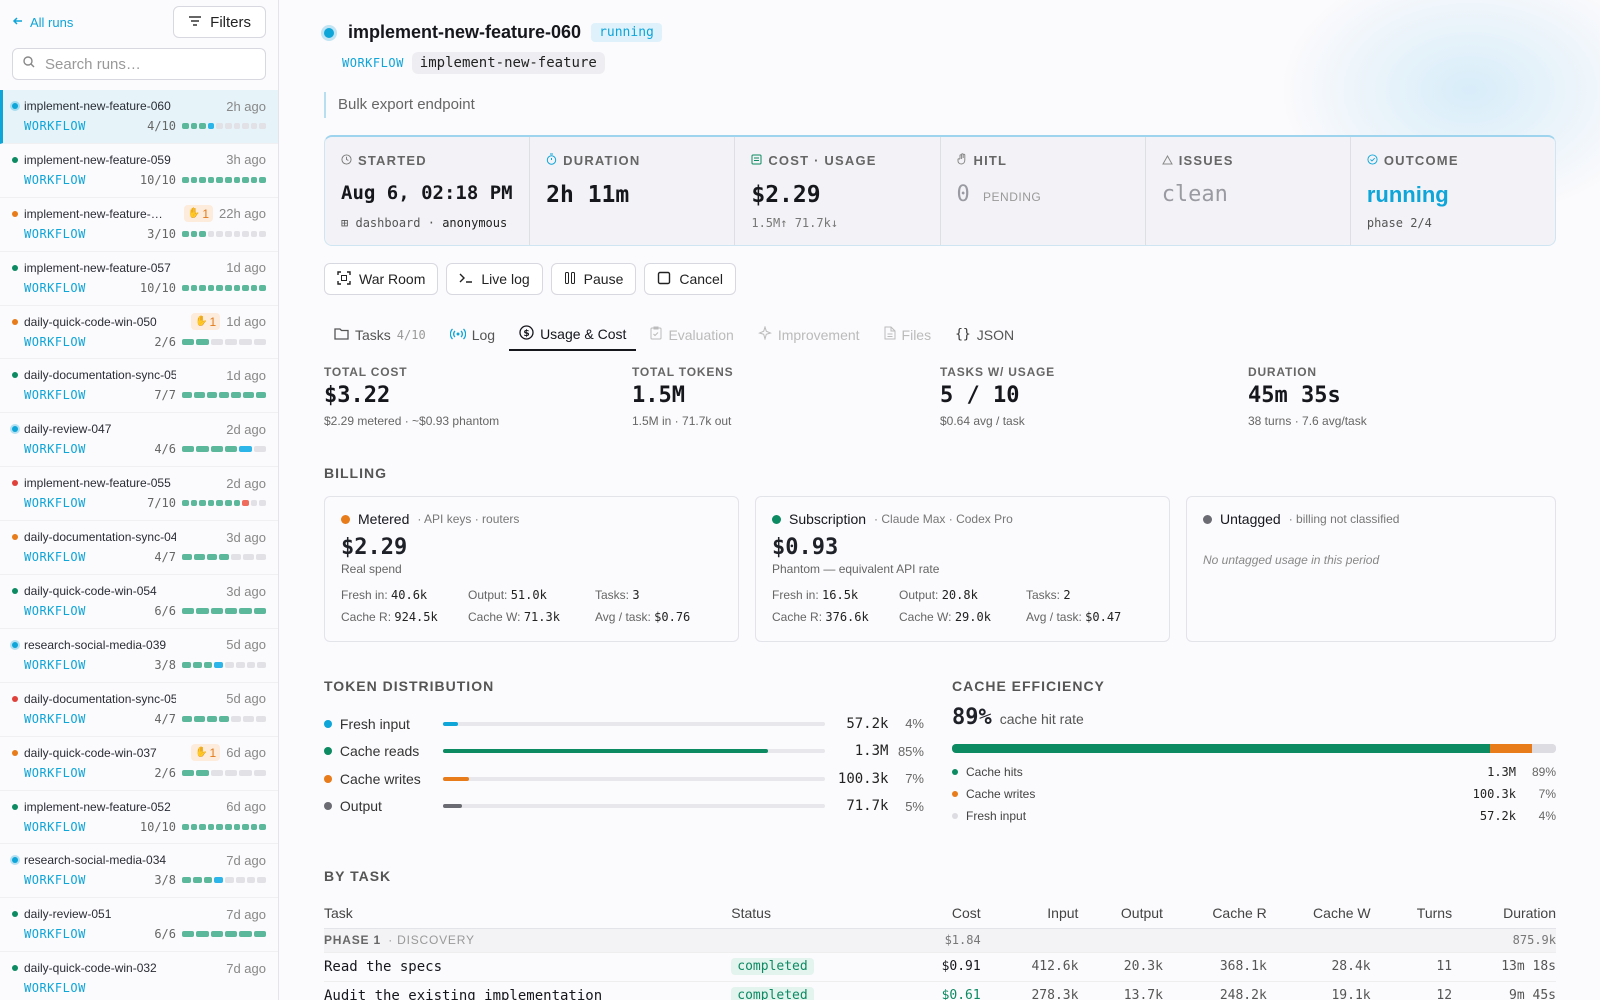 The height and width of the screenshot is (1000, 1600). What do you see at coordinates (145, 914) in the screenshot?
I see `run-row-top: daily-review-051 7d ago` at bounding box center [145, 914].